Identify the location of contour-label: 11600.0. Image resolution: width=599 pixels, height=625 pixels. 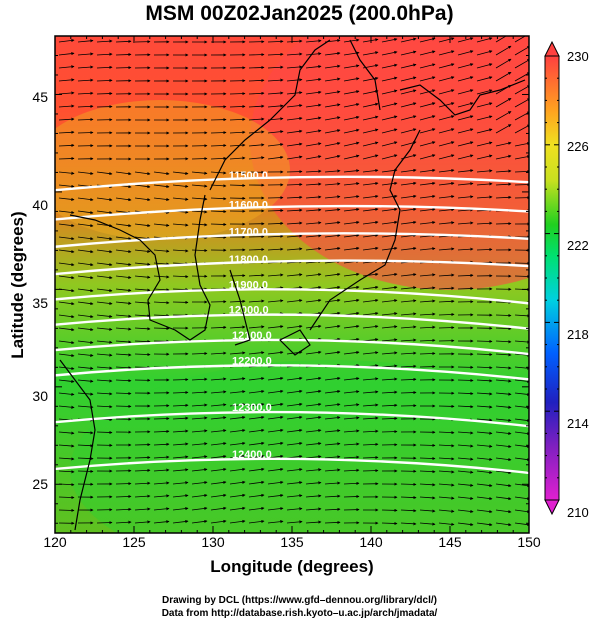
(248, 205).